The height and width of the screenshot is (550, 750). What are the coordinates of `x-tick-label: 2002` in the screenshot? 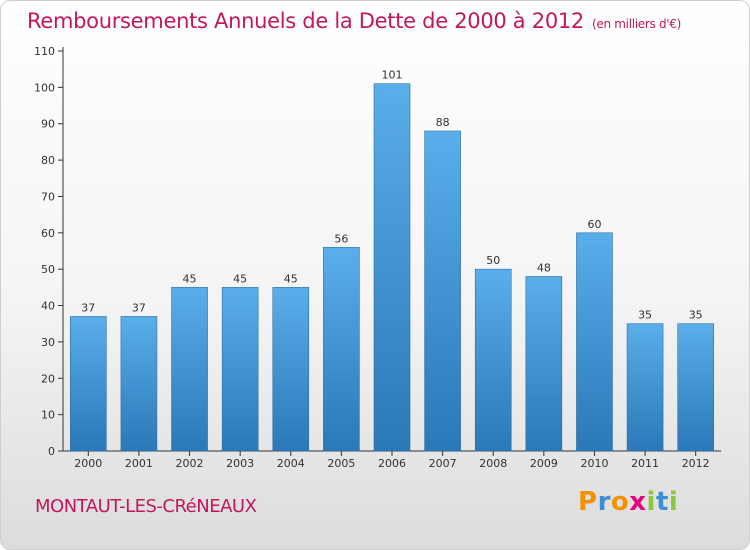 It's located at (190, 463).